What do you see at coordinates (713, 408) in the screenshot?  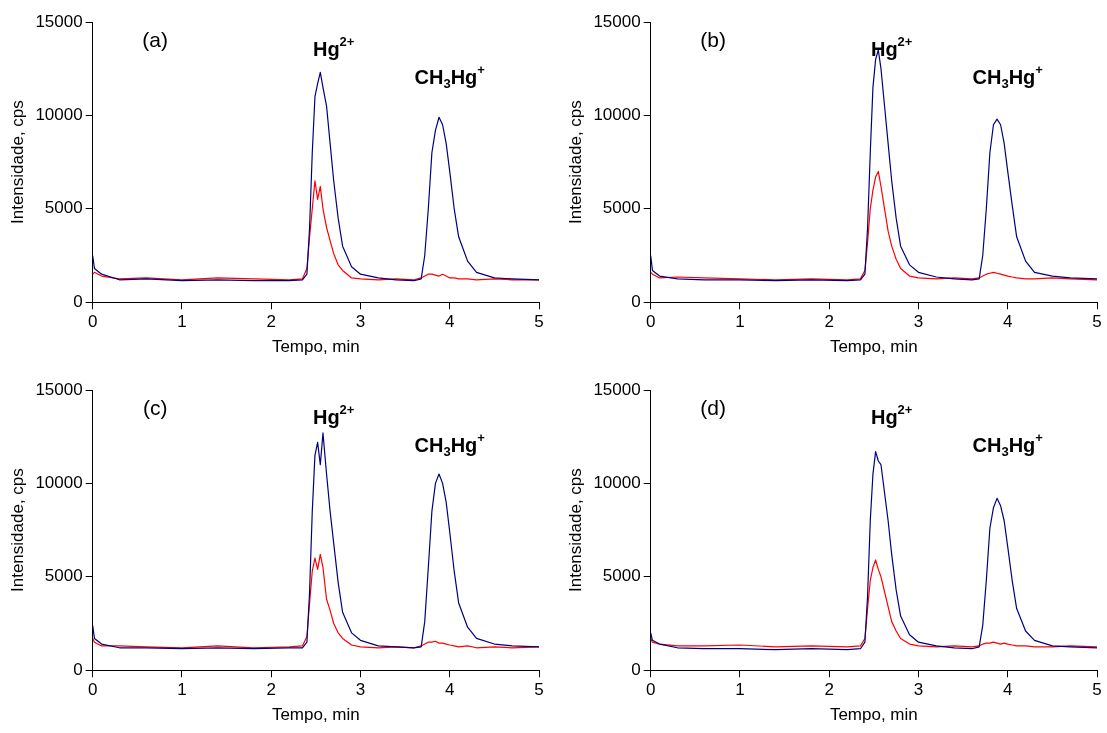 I see `annotation: (d)` at bounding box center [713, 408].